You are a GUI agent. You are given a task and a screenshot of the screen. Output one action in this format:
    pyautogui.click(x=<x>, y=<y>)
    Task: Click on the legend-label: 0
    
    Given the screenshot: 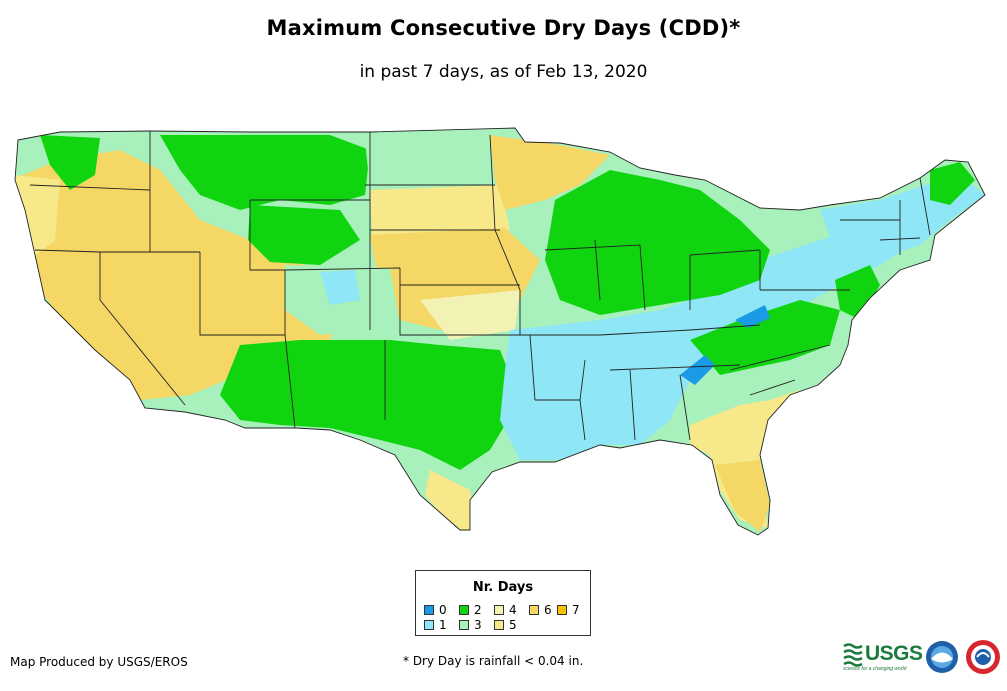 What is the action you would take?
    pyautogui.click(x=443, y=610)
    